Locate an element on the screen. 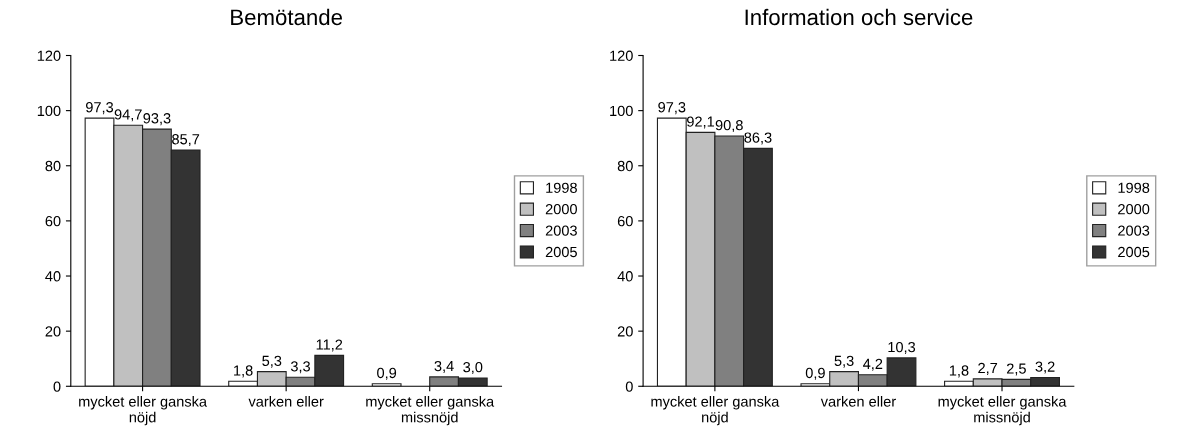 The width and height of the screenshot is (1180, 444). data-label: 92,1 is located at coordinates (701, 122).